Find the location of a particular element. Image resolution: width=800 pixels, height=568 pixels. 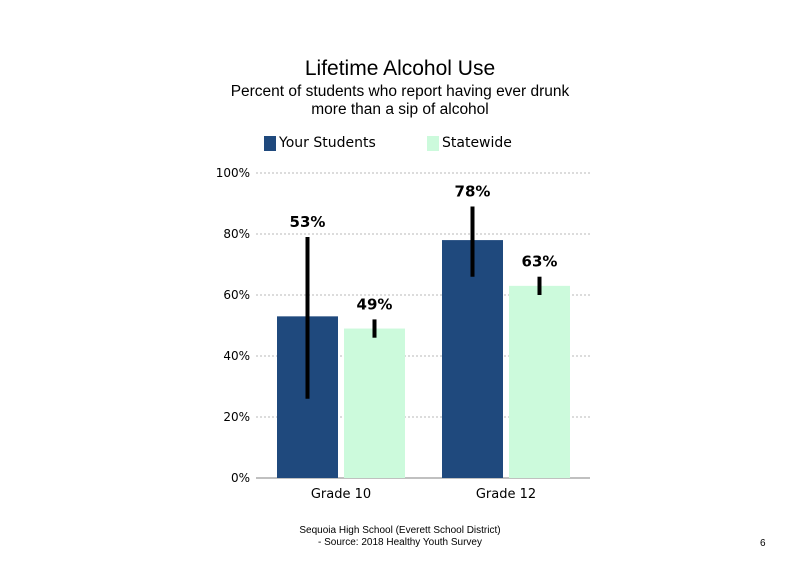

data-label-1-1: 63% is located at coordinates (540, 262).